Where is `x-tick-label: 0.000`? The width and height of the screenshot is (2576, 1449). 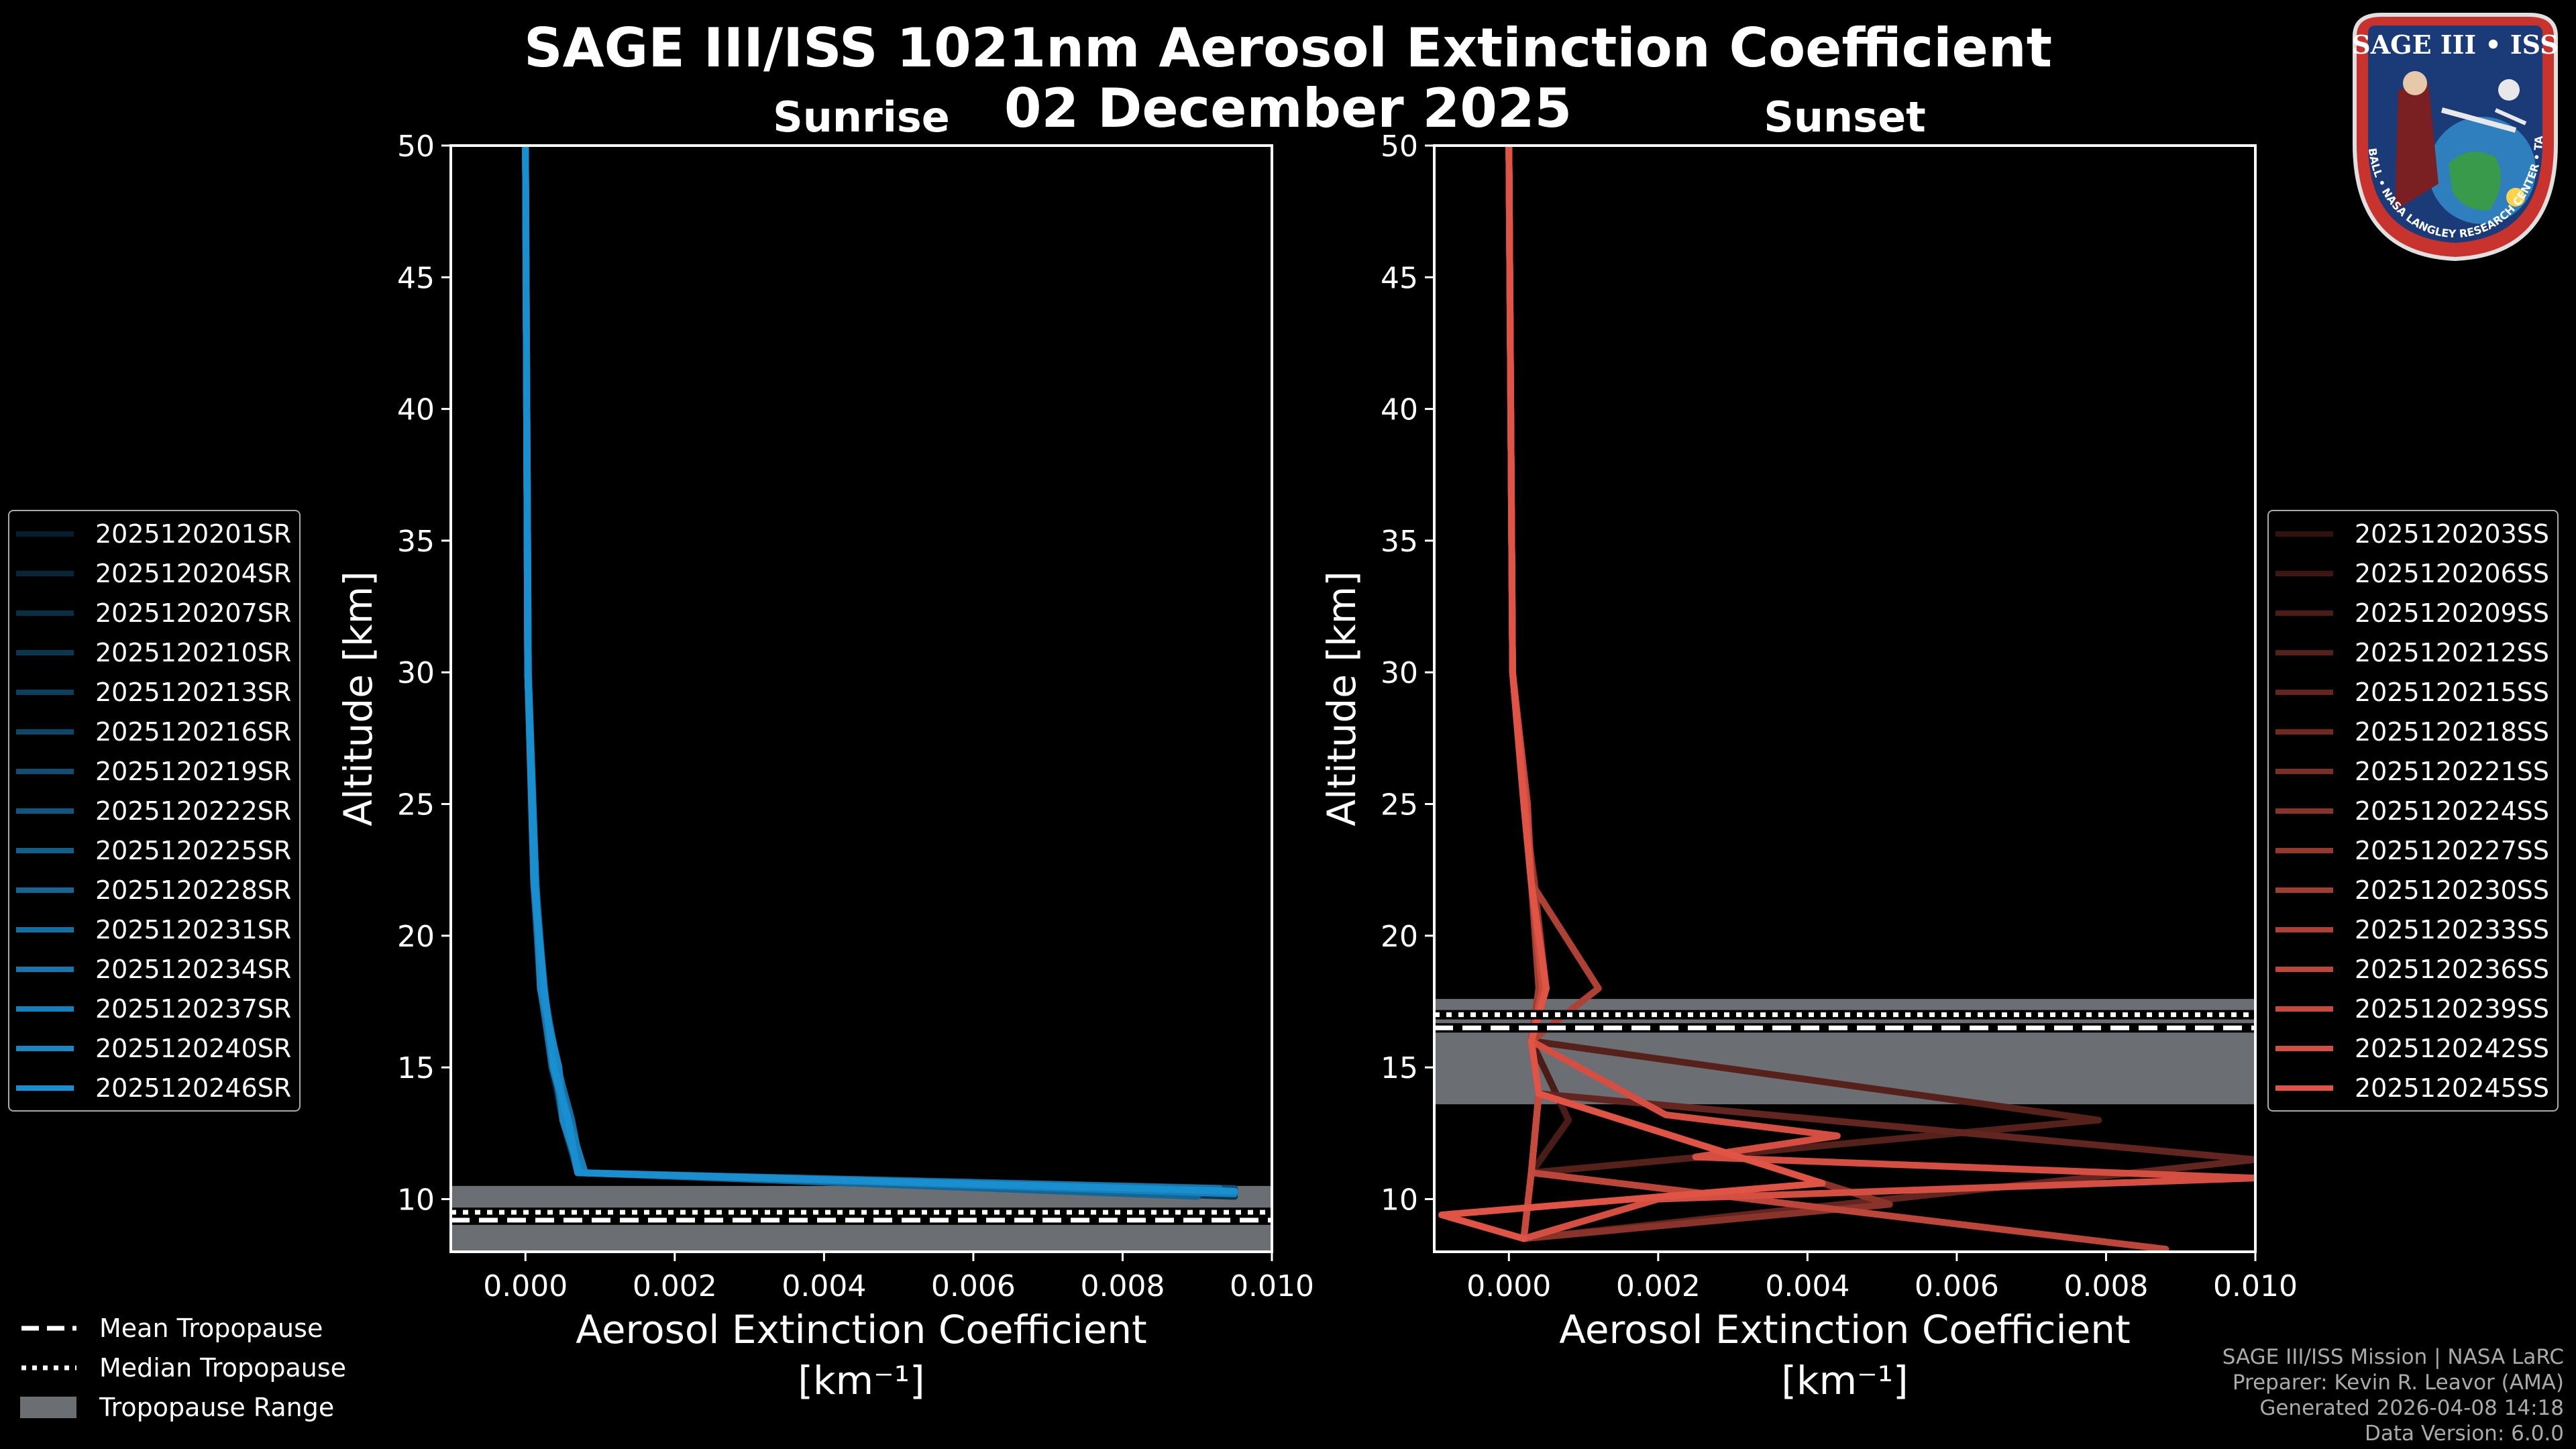
x-tick-label: 0.000 is located at coordinates (525, 1286).